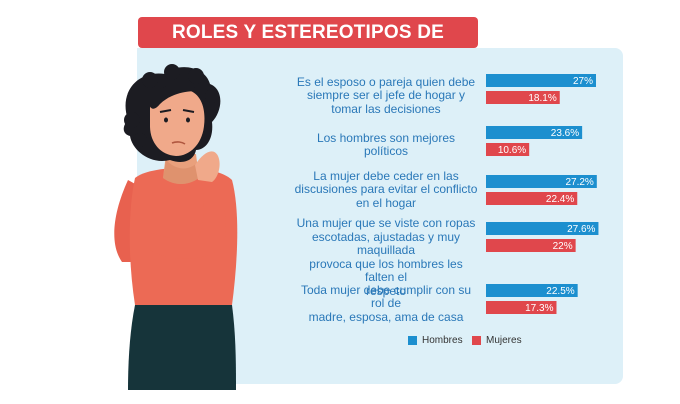 The image size is (680, 404). Describe the element at coordinates (579, 182) in the screenshot. I see `data-label-hombres-2: 27.2%` at that location.